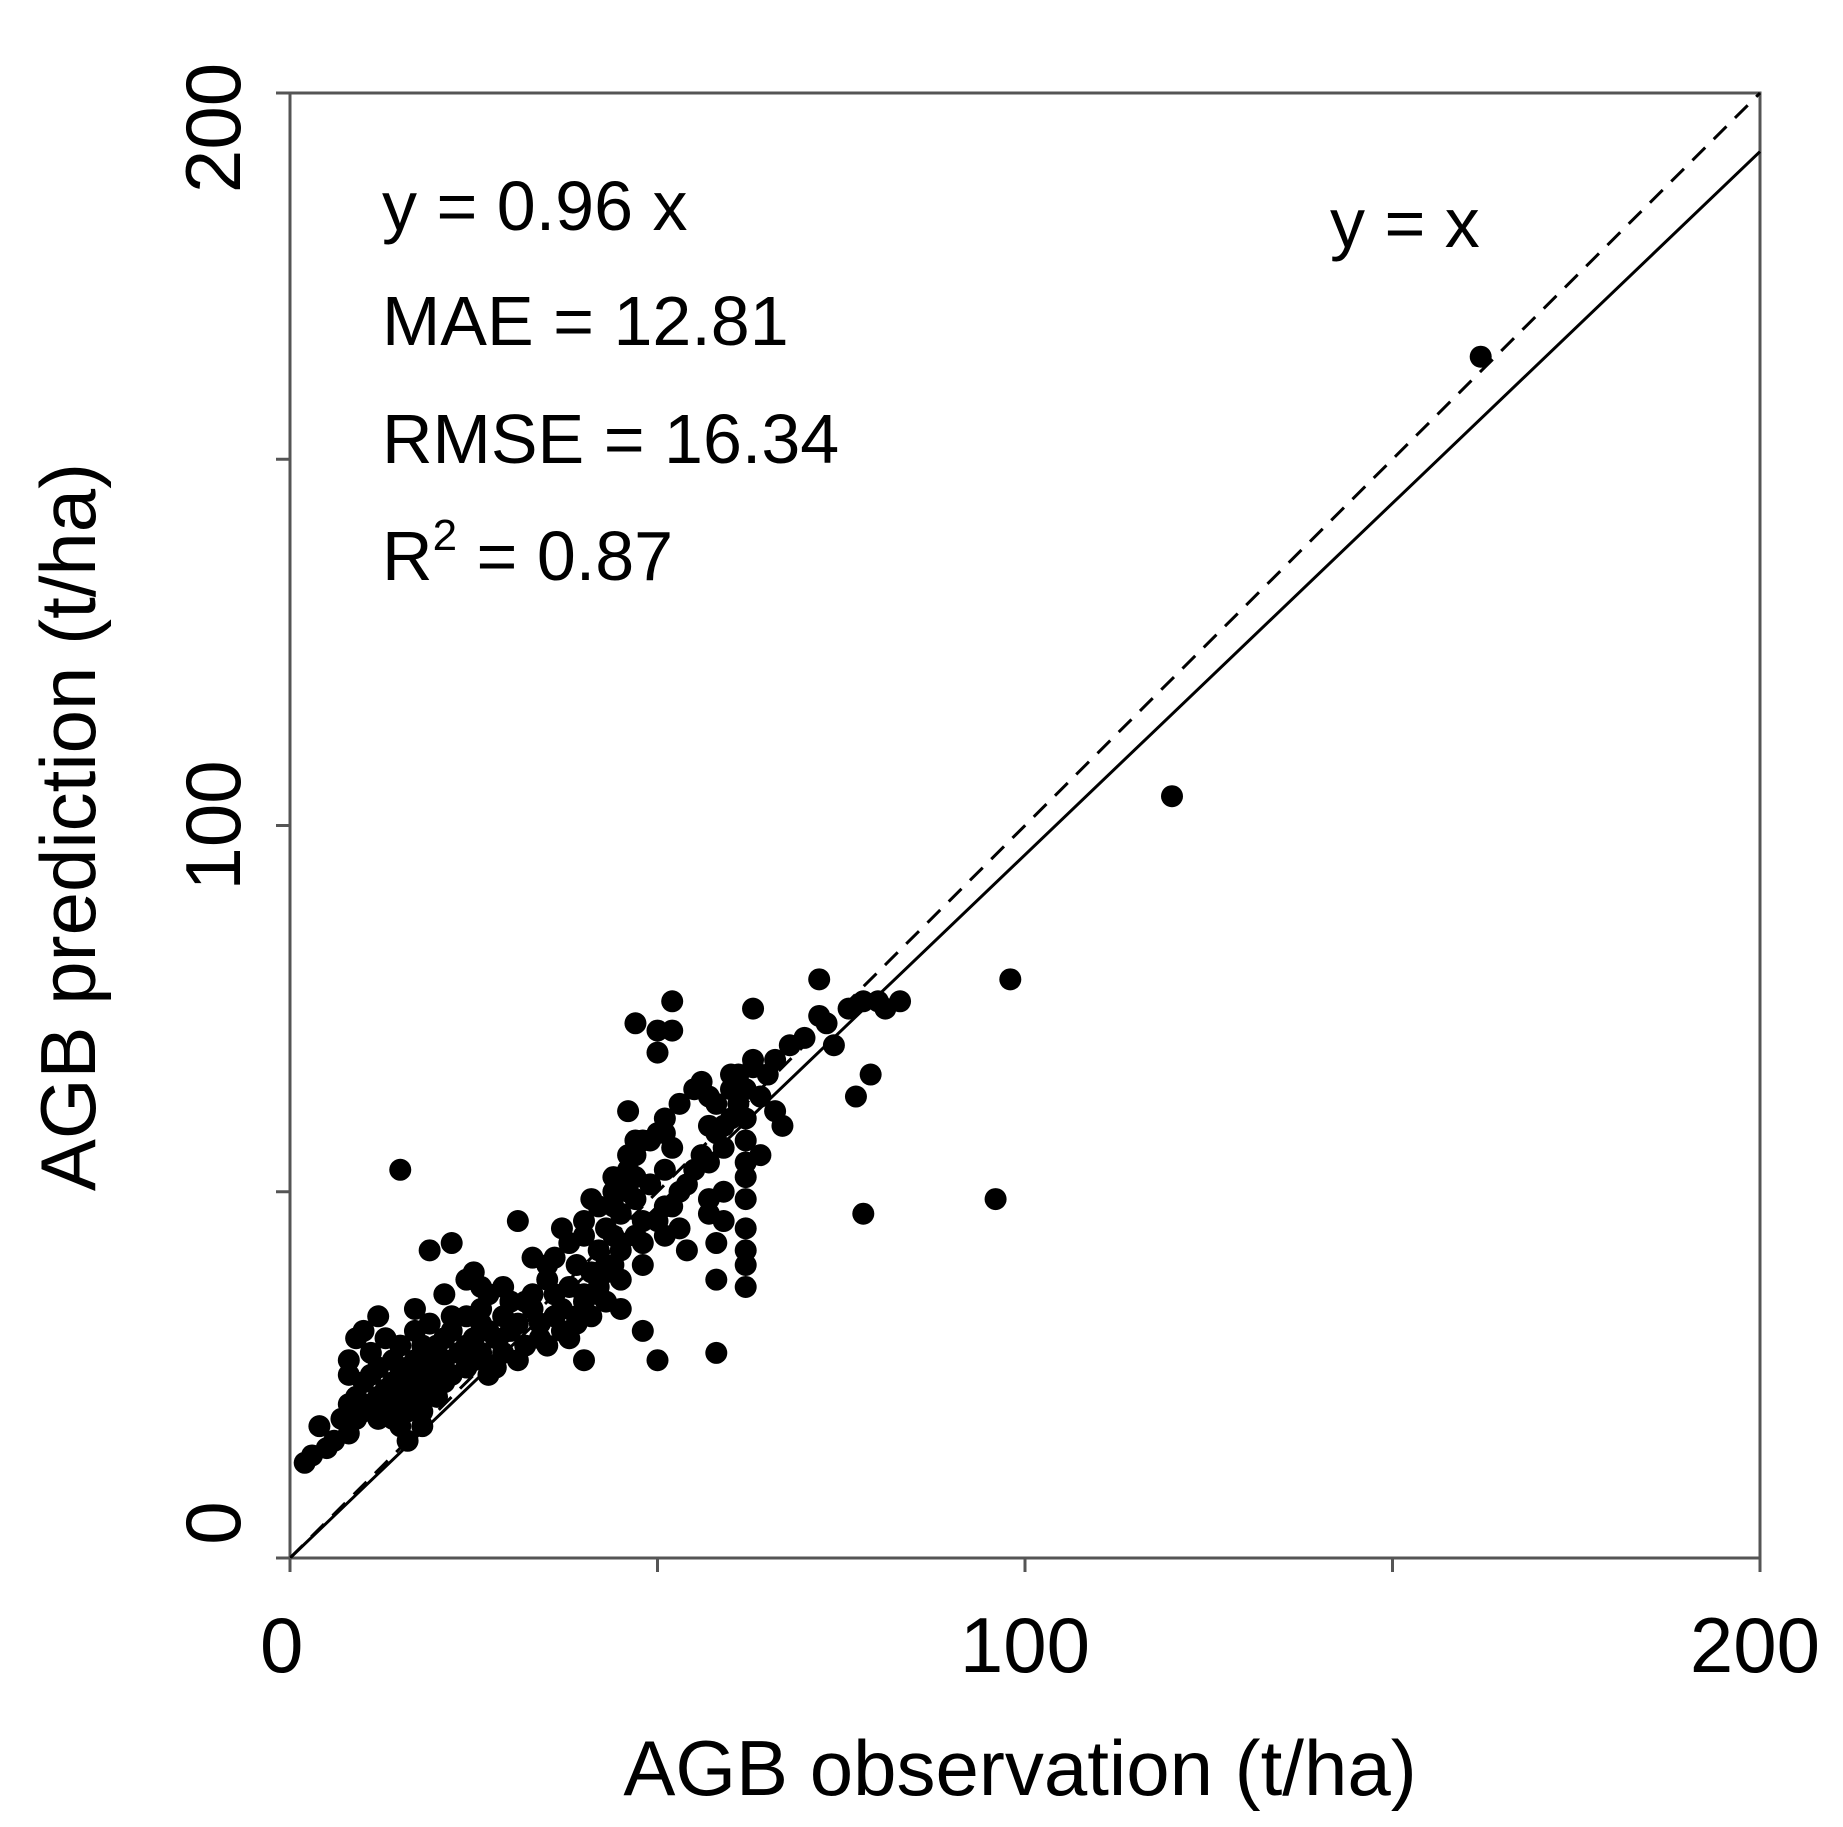 Image resolution: width=1843 pixels, height=1827 pixels. I want to click on y-tick-label: 100, so click(213, 825).